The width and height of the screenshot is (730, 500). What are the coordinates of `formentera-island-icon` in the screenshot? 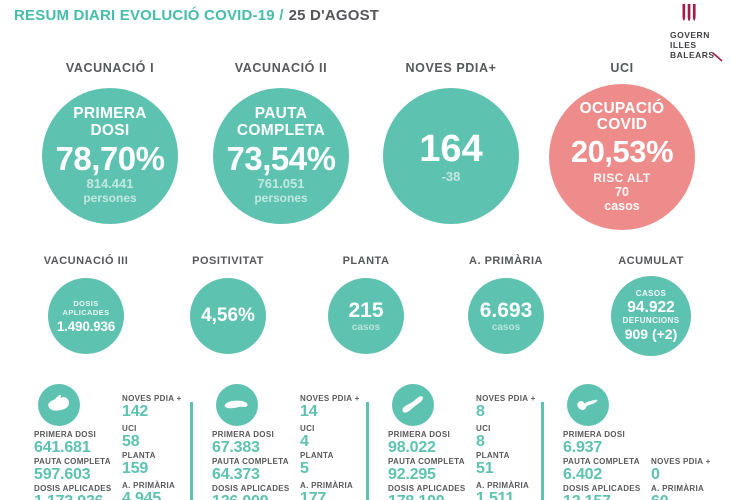 It's located at (588, 405).